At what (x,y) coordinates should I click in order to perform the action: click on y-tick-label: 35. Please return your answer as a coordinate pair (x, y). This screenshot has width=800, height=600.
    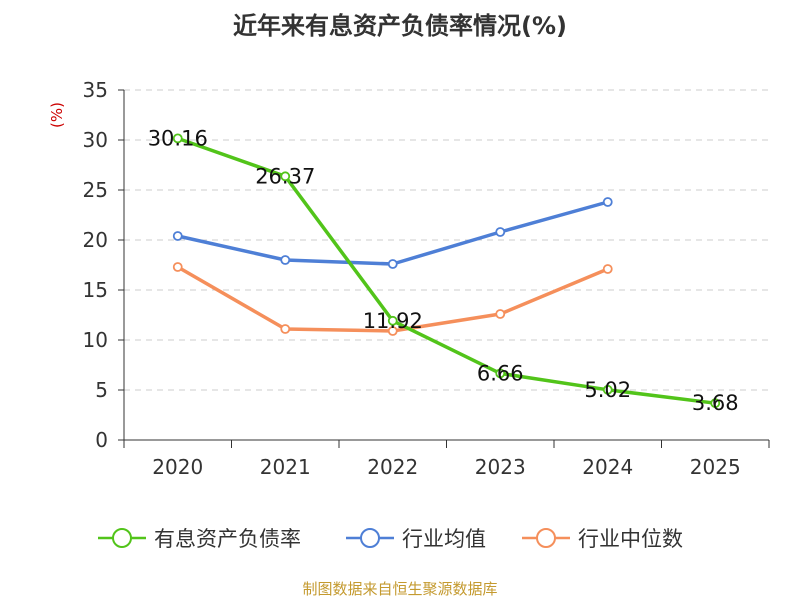
    Looking at the image, I should click on (95, 90).